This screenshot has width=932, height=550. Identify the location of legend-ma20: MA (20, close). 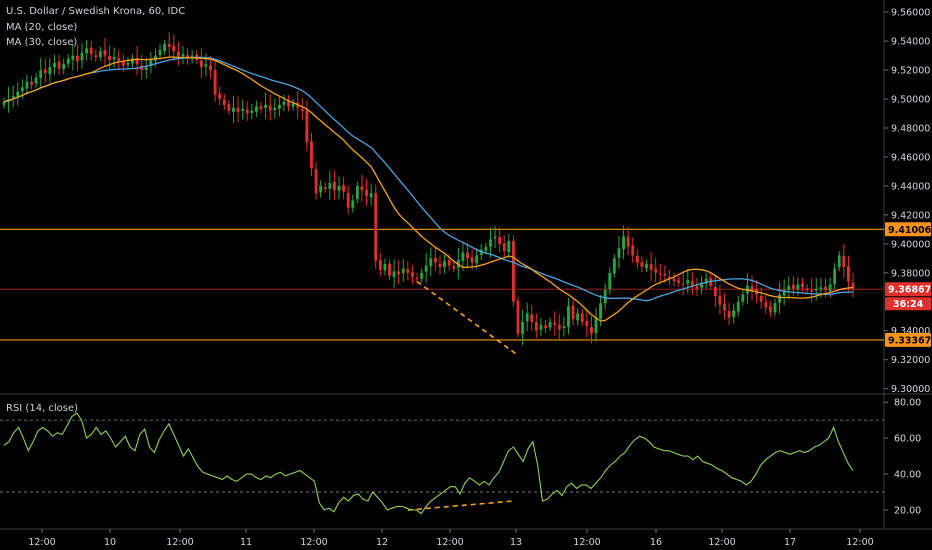
(41, 27).